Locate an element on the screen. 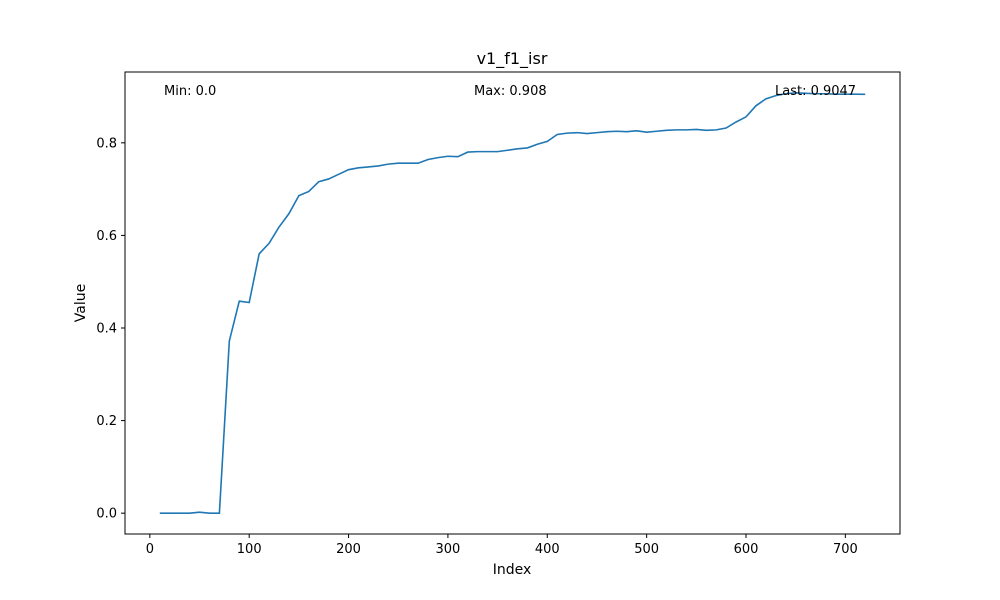  y-tick-label: 0.8 is located at coordinates (106, 143).